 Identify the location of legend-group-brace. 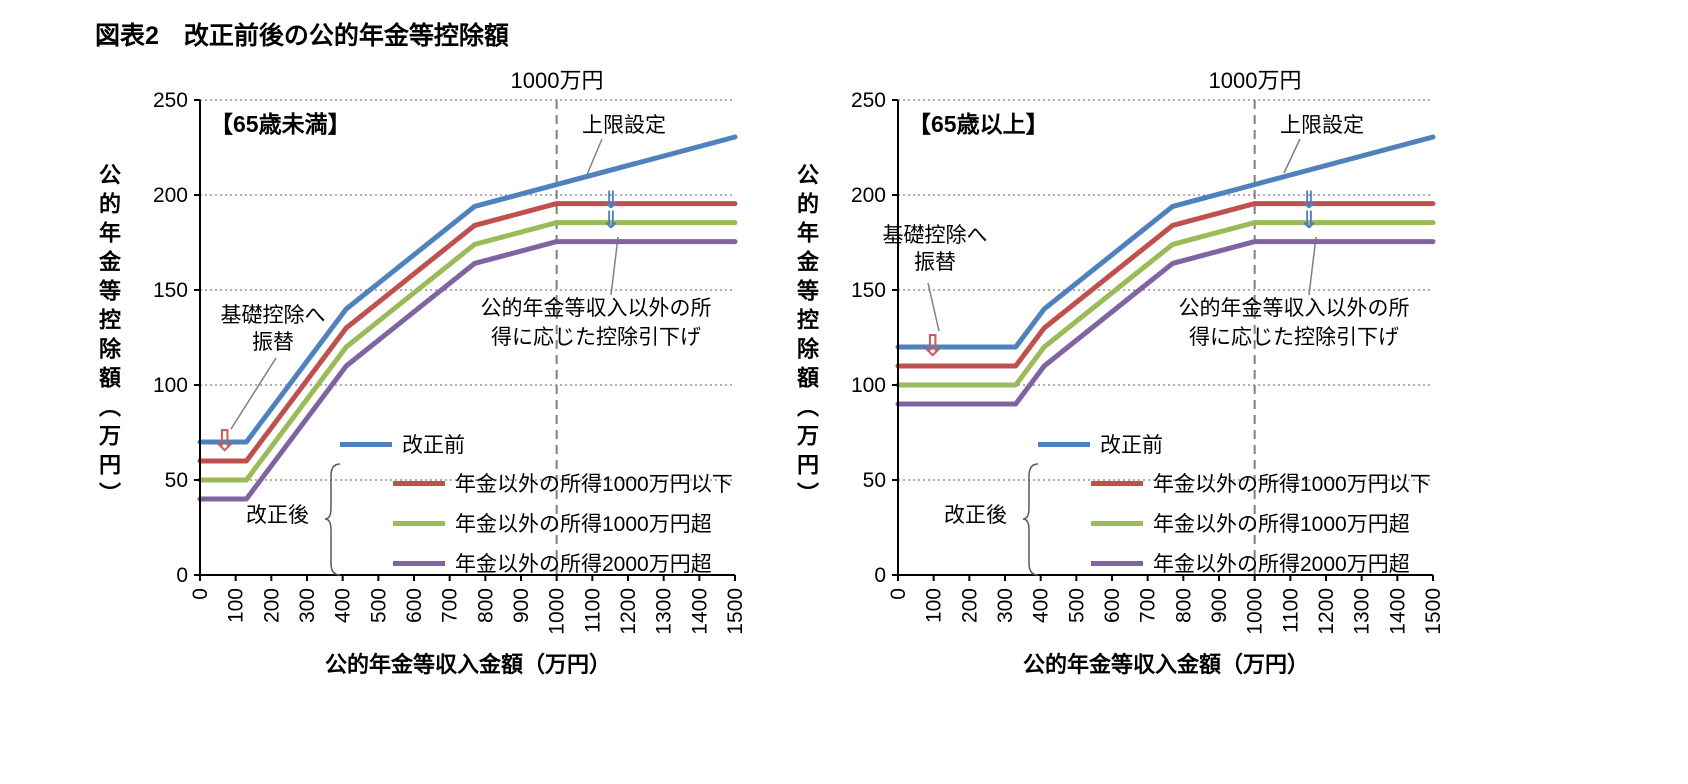
(332, 519).